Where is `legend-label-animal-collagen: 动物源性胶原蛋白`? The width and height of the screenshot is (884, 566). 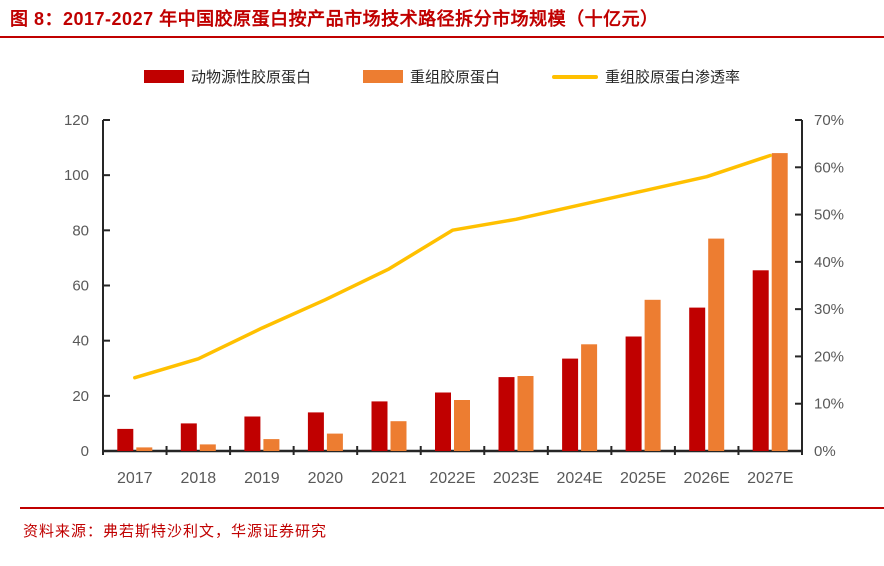 legend-label-animal-collagen: 动物源性胶原蛋白 is located at coordinates (250, 77).